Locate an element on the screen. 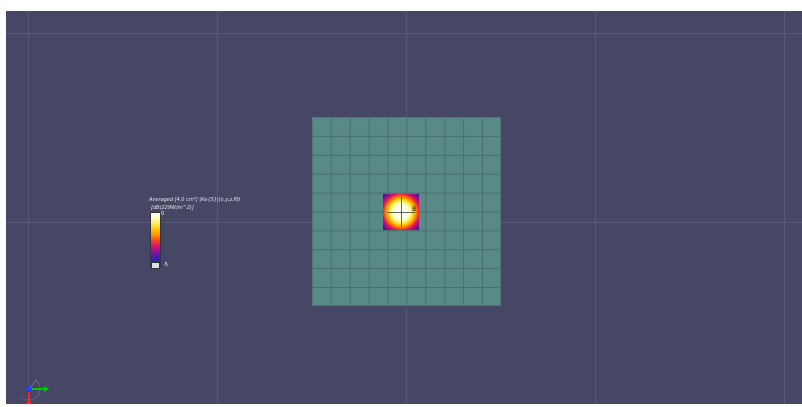  legend-units: [dB(229W/m^2)] is located at coordinates (172, 208).